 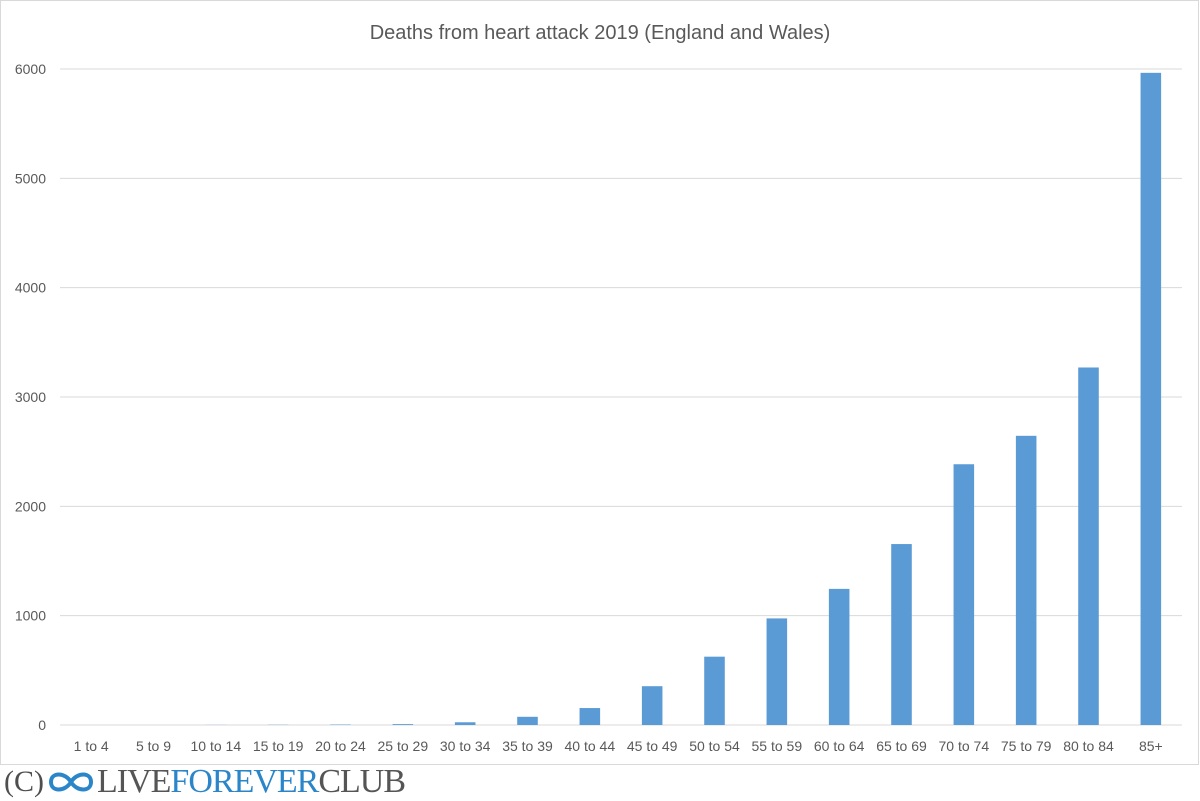 What do you see at coordinates (839, 746) in the screenshot?
I see `x-tick-label: 60 to 64` at bounding box center [839, 746].